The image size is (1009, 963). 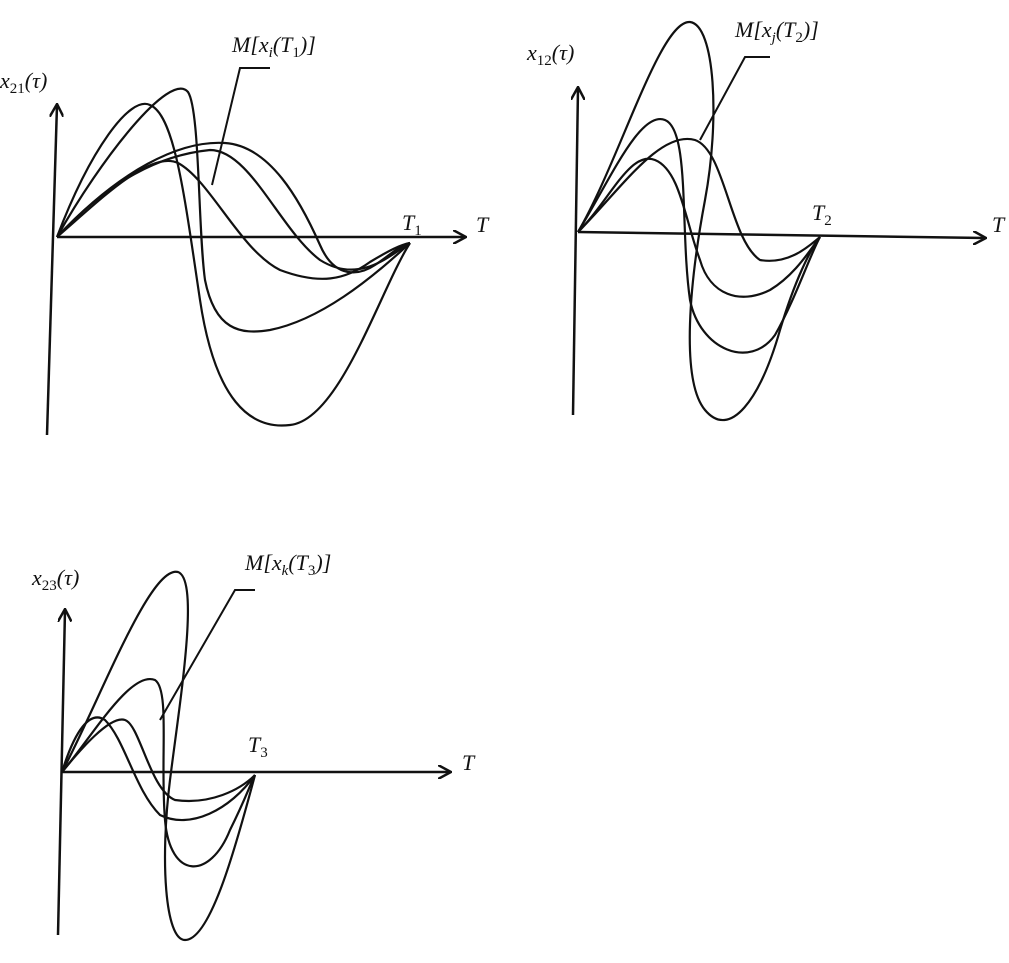 What do you see at coordinates (773, 38) in the screenshot?
I see `mean-label-part: j` at bounding box center [773, 38].